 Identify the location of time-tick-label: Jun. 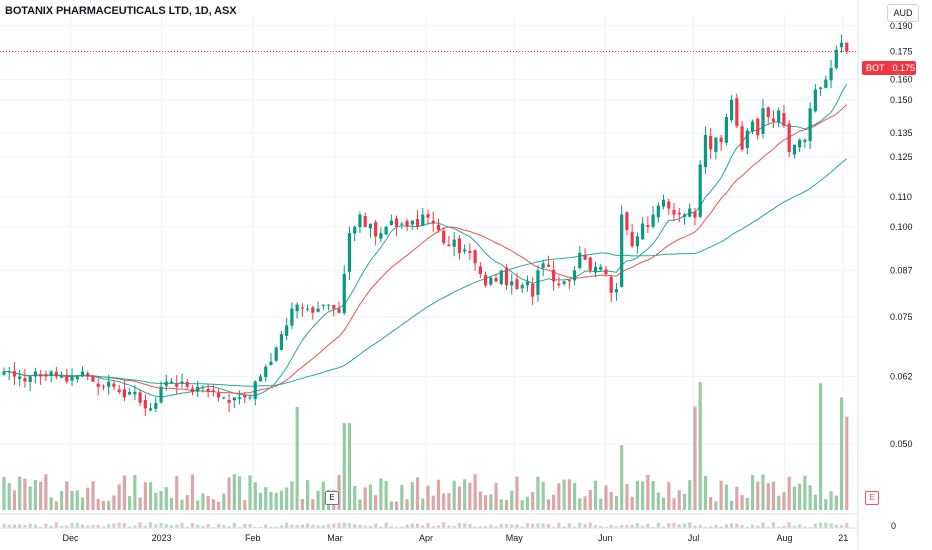
(605, 538).